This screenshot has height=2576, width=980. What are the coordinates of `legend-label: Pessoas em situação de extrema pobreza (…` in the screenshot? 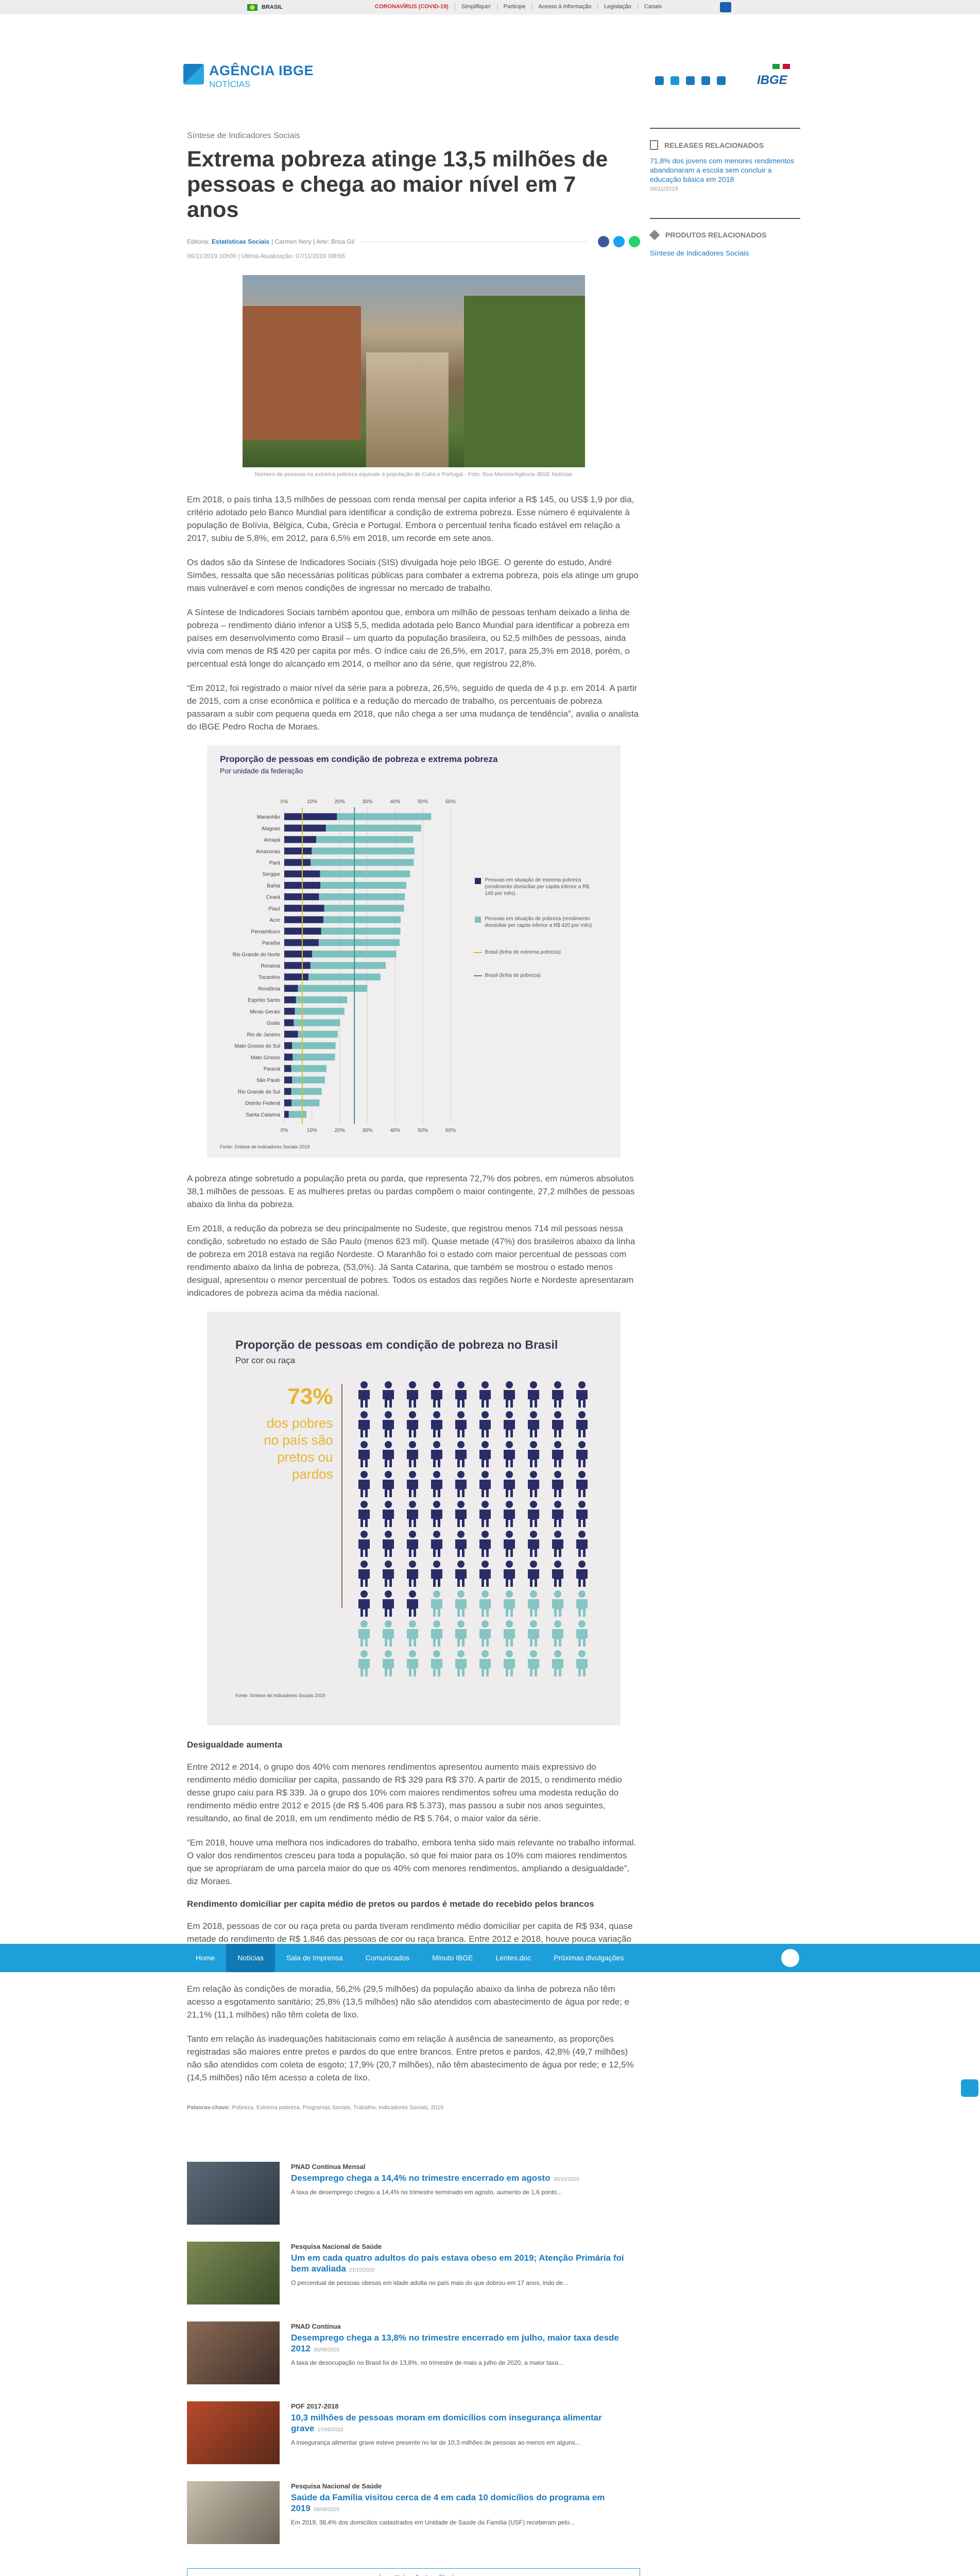 It's located at (537, 886).